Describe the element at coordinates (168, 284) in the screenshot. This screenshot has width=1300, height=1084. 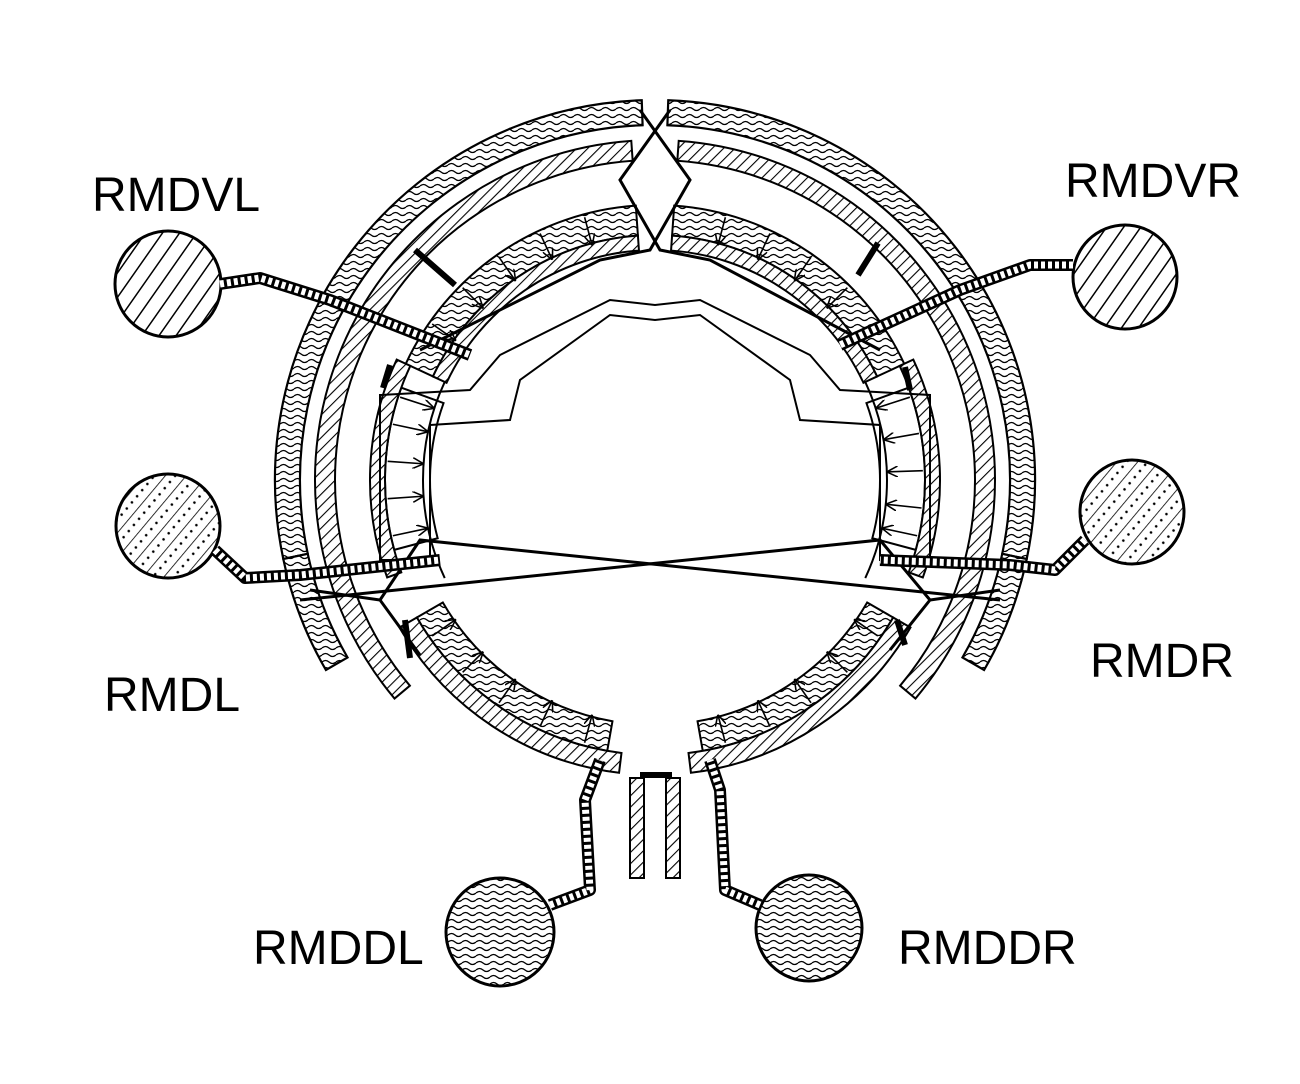
I see `pad-rmdvl` at that location.